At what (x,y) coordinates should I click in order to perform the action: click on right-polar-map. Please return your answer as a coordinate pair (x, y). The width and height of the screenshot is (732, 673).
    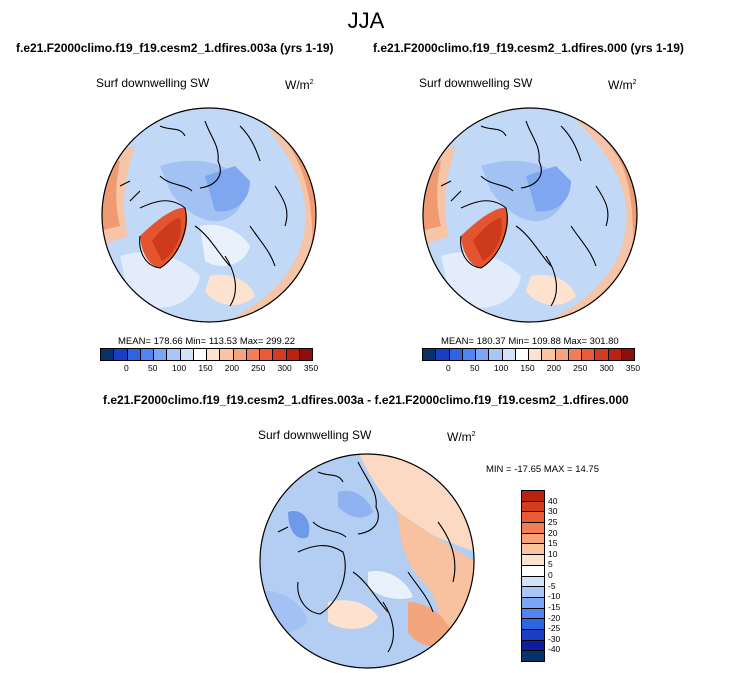
    Looking at the image, I should click on (530, 215).